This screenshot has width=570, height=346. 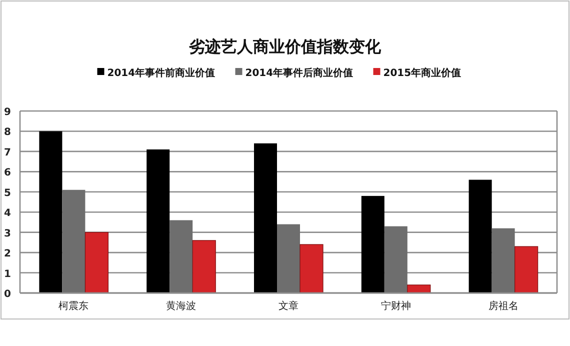 I want to click on chart-title: 劣迹艺人商业价值指数变化, so click(x=285, y=46).